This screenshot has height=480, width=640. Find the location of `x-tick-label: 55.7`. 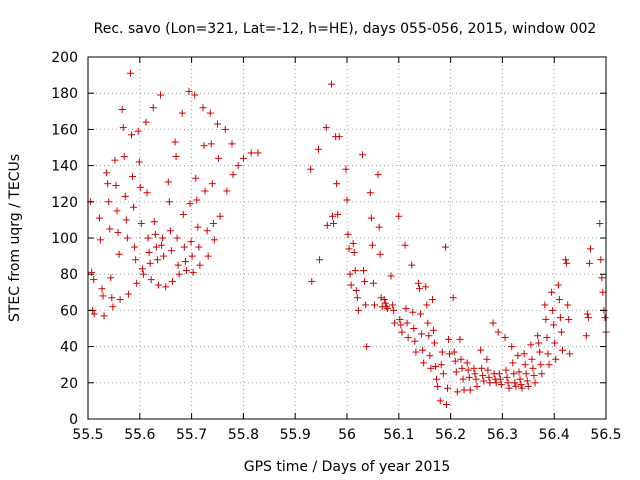

x-tick-label: 55.7 is located at coordinates (191, 435).